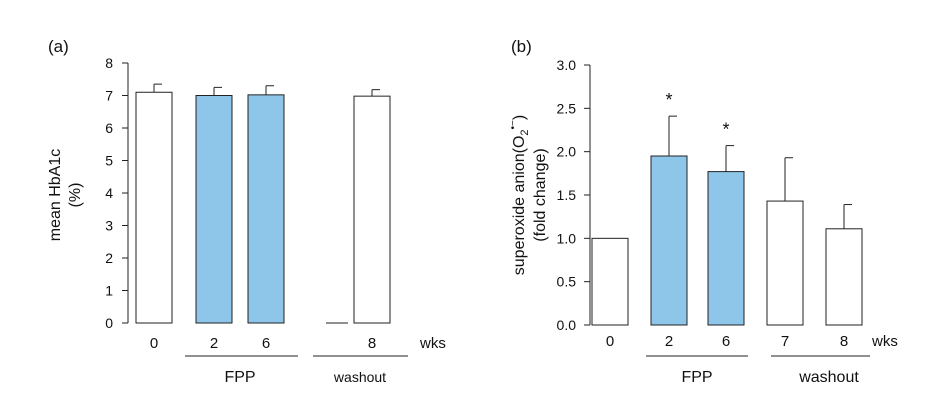 This screenshot has height=416, width=940. I want to click on panel-a-unit-label: wks, so click(432, 343).